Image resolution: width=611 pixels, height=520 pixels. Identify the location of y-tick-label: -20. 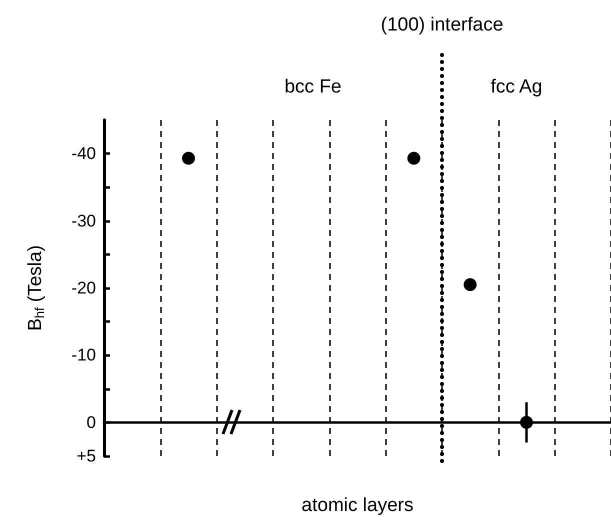
(83, 288).